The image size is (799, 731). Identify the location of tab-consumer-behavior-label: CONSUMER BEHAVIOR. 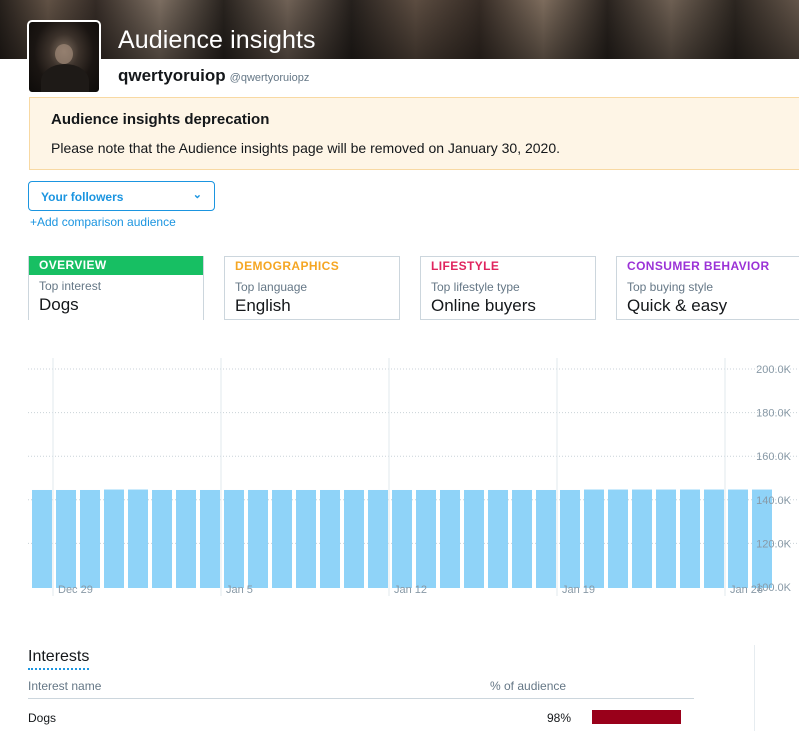
(698, 266).